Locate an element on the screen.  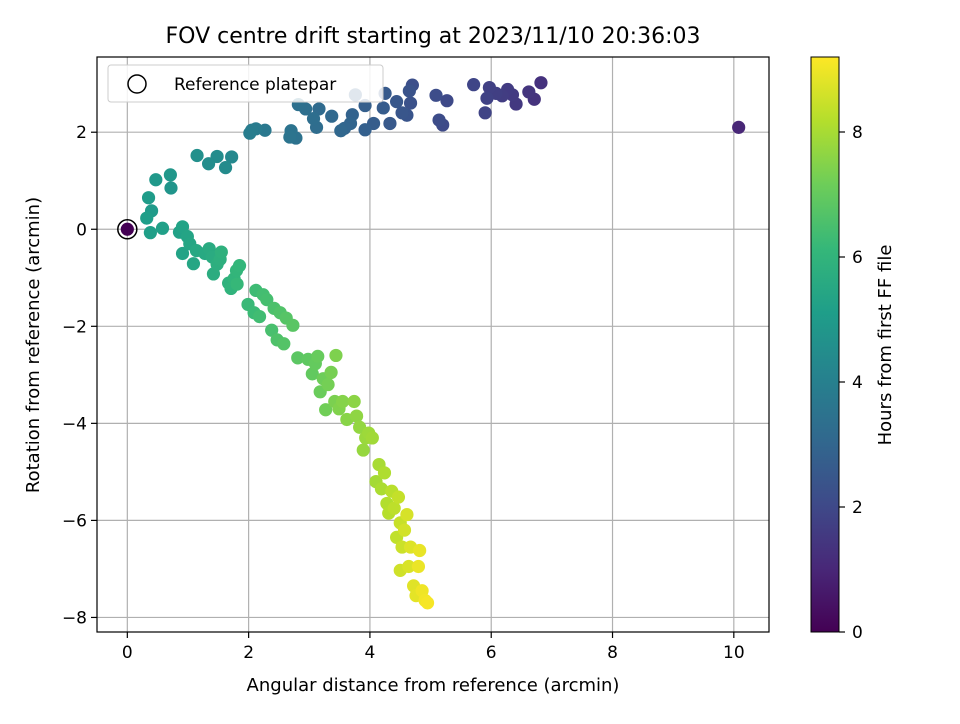
x-tick-label: 6 is located at coordinates (491, 653).